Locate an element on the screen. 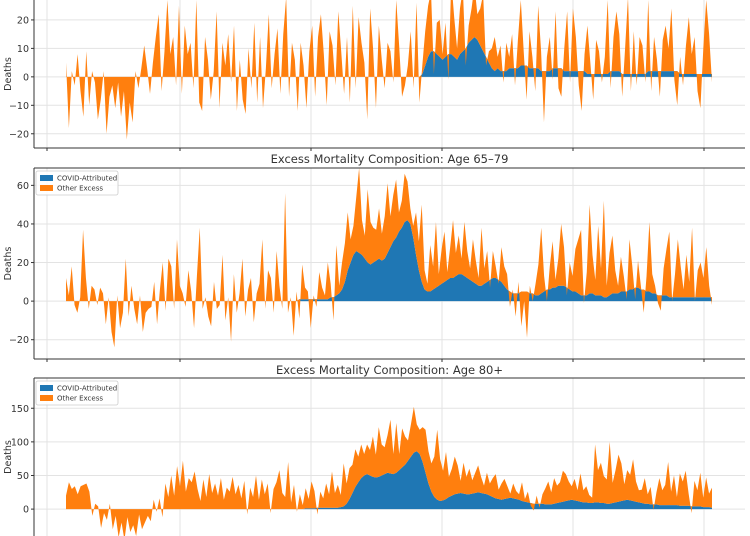 The height and width of the screenshot is (536, 750). y-tick-label: 100 is located at coordinates (20, 442).